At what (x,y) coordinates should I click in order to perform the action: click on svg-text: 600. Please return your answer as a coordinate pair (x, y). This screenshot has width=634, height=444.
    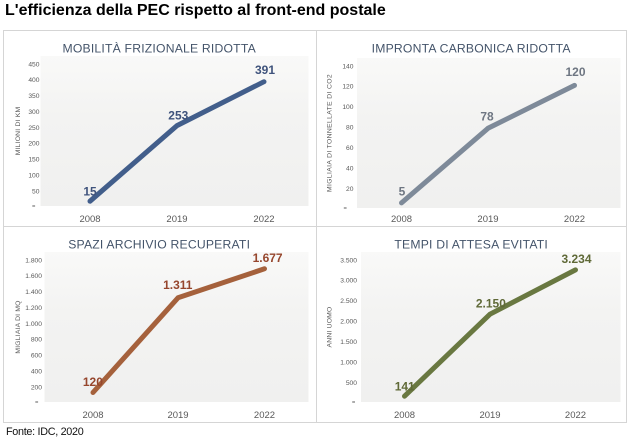
    Looking at the image, I should click on (36, 356).